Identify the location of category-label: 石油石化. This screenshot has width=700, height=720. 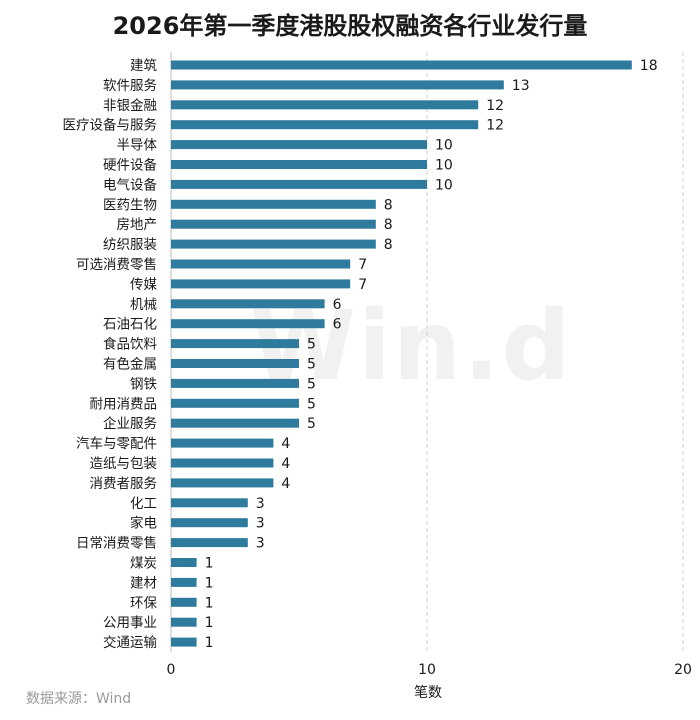
(130, 325).